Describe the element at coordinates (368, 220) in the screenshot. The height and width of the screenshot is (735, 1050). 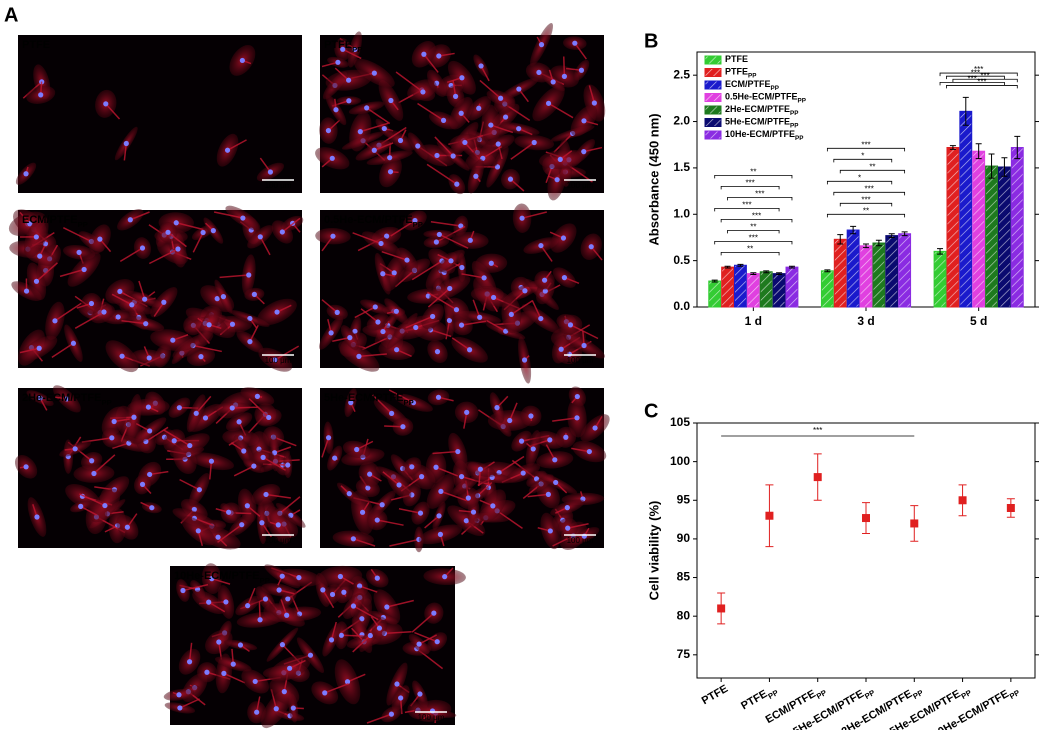
I see `micrograph-label-base: 0.5He-ECM/PTFE` at that location.